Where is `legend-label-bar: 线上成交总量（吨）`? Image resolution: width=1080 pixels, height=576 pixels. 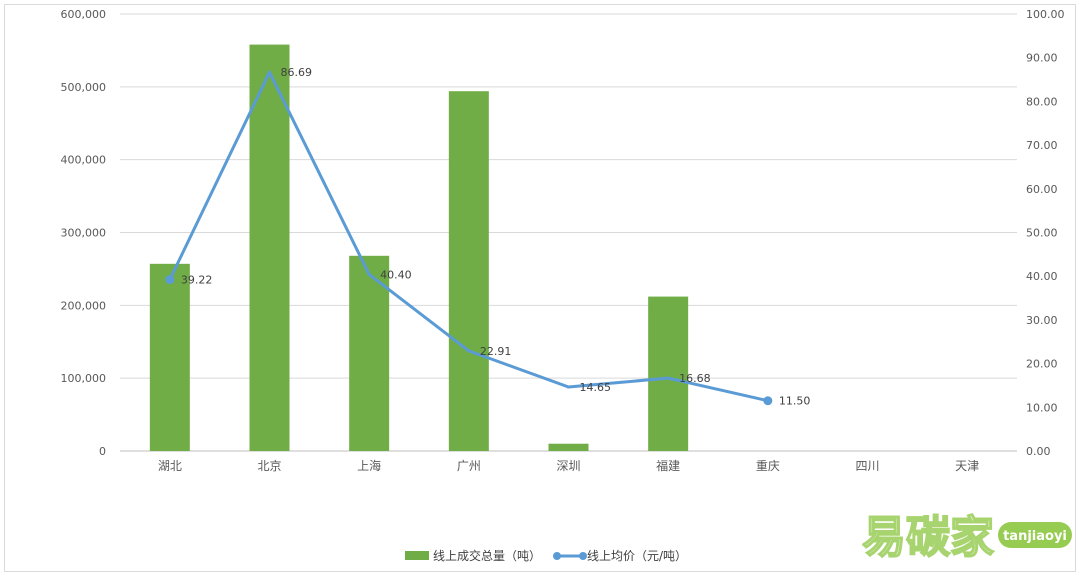
legend-label-bar: 线上成交总量（吨） is located at coordinates (487, 555).